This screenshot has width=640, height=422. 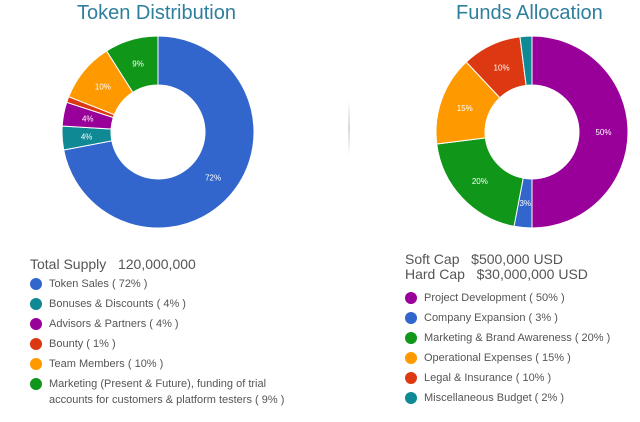 What do you see at coordinates (517, 259) in the screenshot?
I see `soft-cap-value: $500,000 USD` at bounding box center [517, 259].